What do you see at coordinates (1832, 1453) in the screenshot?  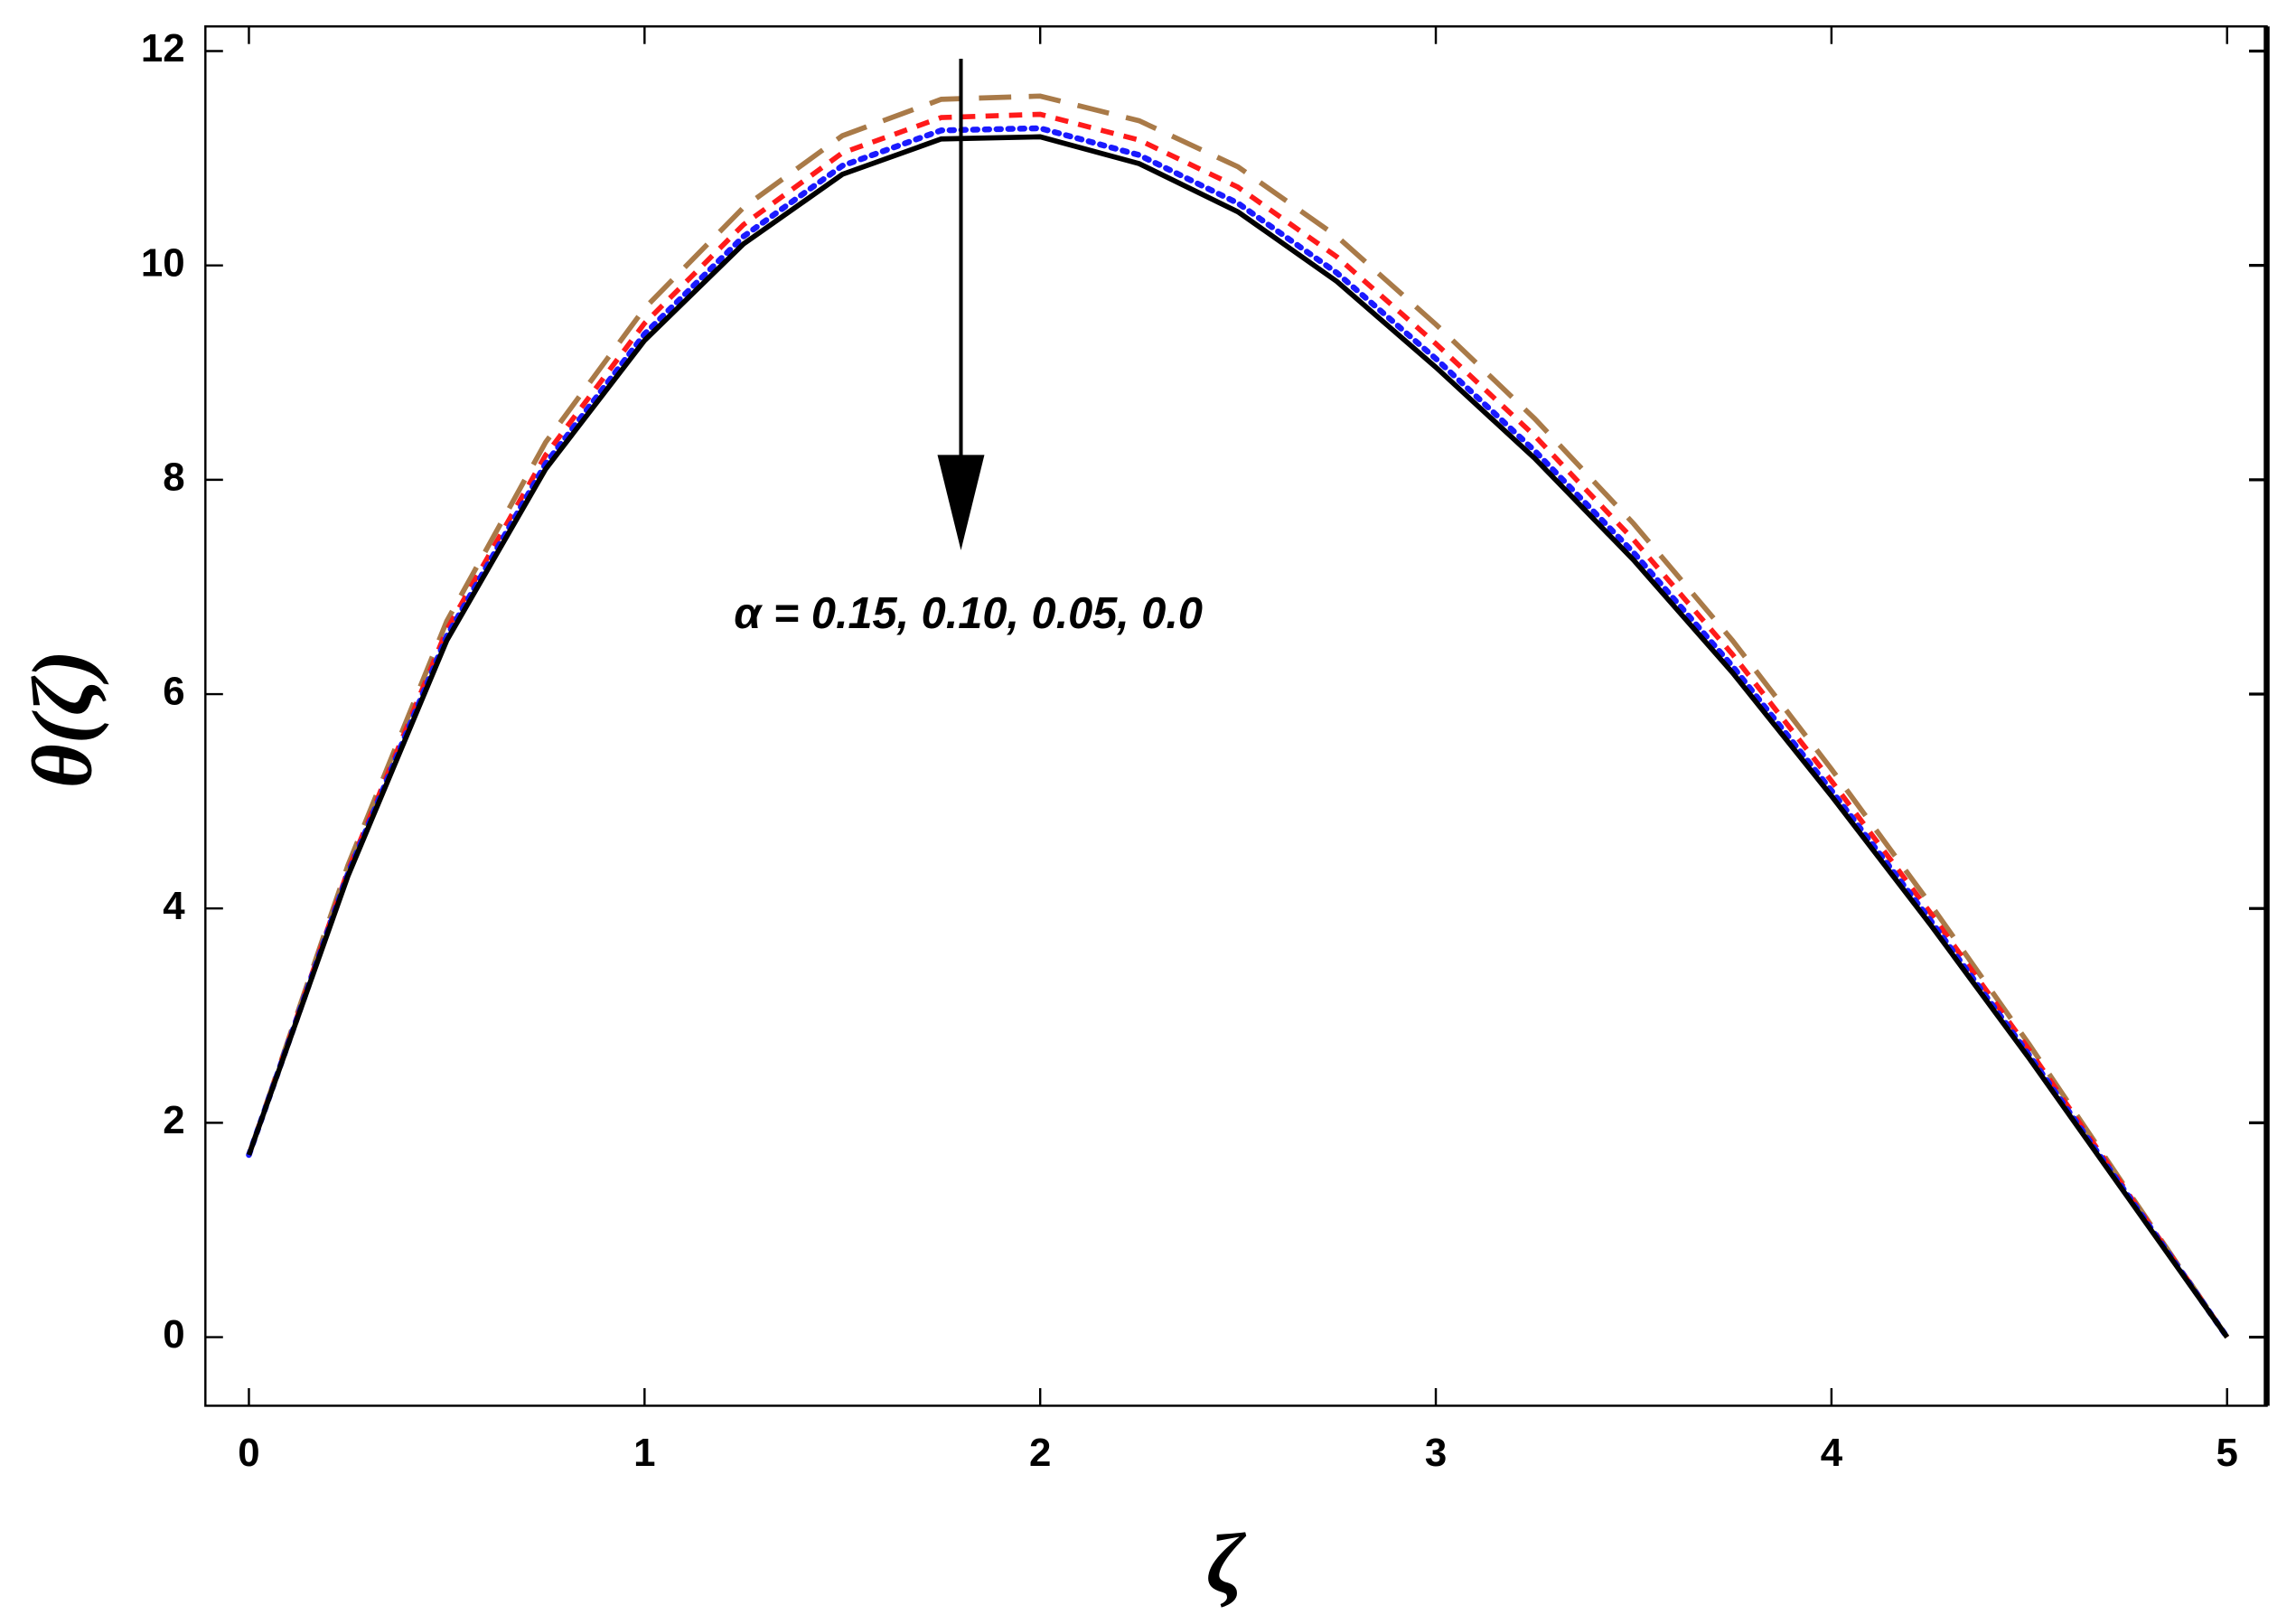 I see `x-tick-label: 4` at bounding box center [1832, 1453].